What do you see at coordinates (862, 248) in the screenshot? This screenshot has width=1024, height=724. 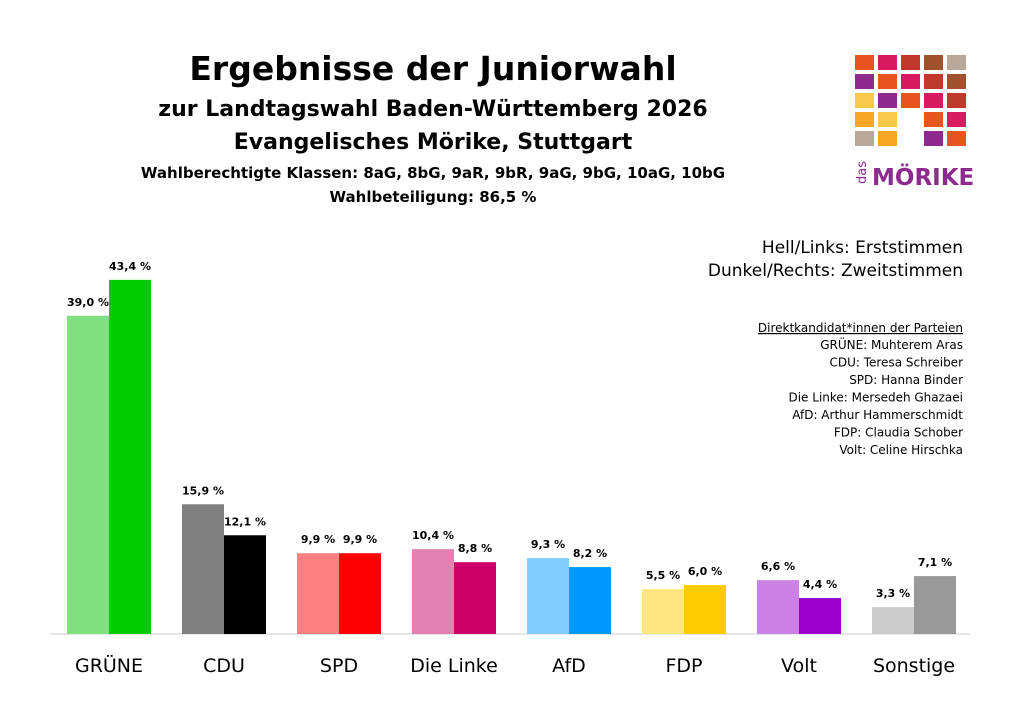 I see `legend-text: Hell/Links: Erststimmen` at bounding box center [862, 248].